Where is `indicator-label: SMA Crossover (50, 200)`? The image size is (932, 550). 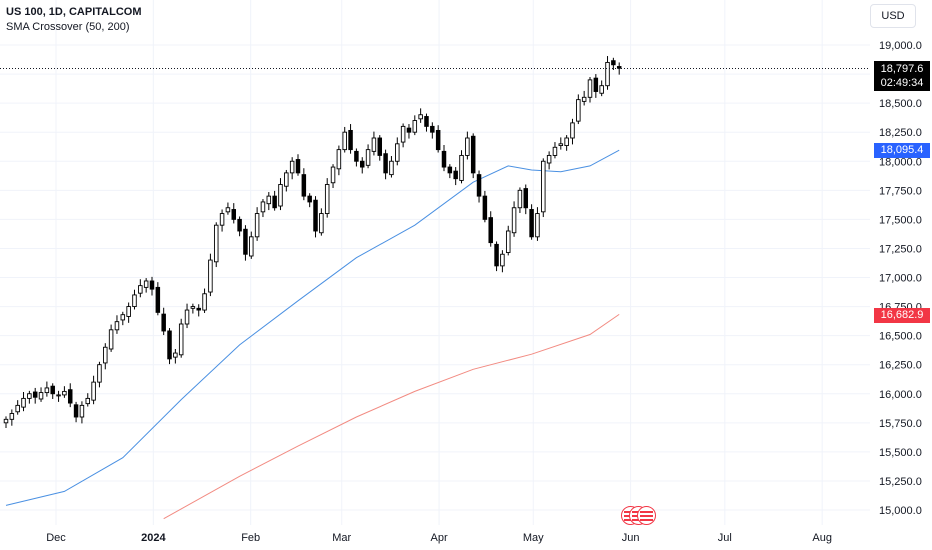
indicator-label: SMA Crossover (50, 200) is located at coordinates (68, 27).